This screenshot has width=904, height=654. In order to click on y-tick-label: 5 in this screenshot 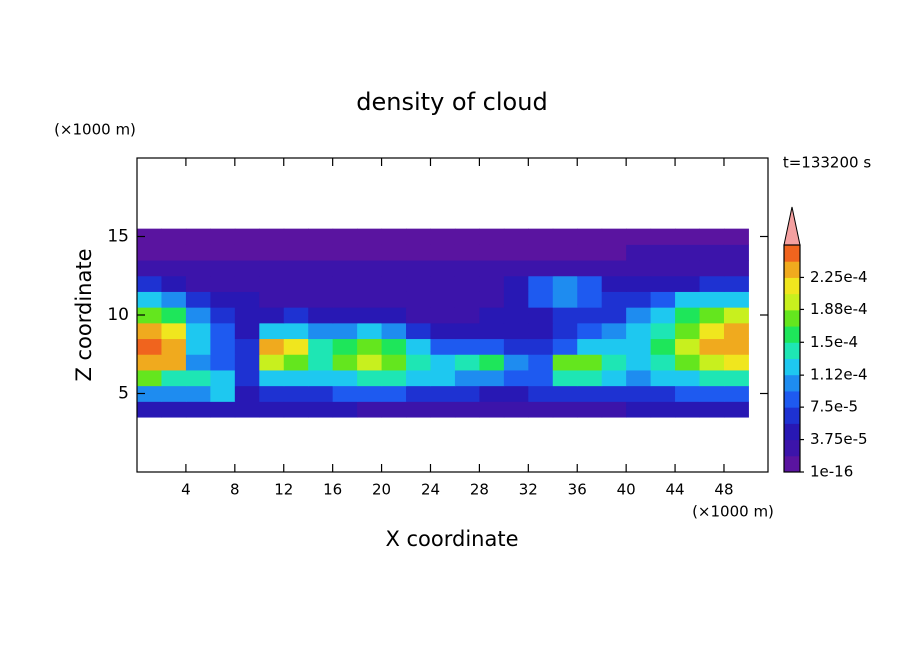, I will do `click(123, 394)`.